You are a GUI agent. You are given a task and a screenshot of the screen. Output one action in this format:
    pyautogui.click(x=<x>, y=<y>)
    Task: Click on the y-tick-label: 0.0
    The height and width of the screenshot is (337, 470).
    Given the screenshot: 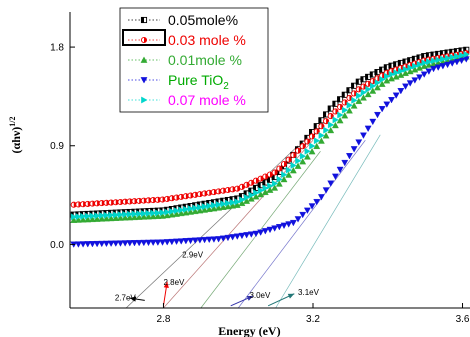 What is the action you would take?
    pyautogui.click(x=57, y=245)
    